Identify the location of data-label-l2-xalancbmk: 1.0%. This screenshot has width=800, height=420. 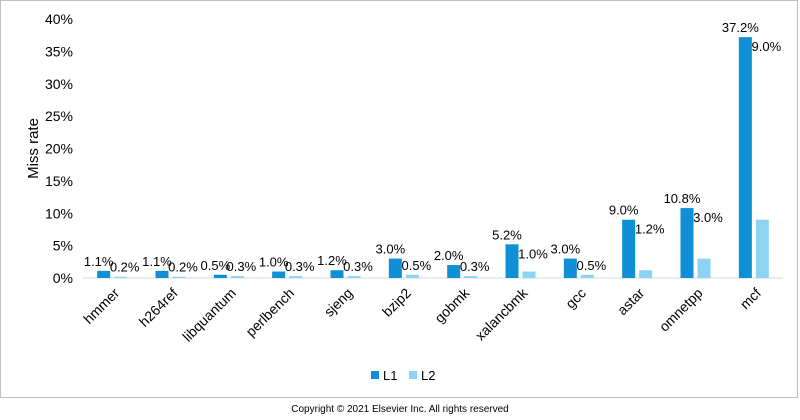
(533, 253).